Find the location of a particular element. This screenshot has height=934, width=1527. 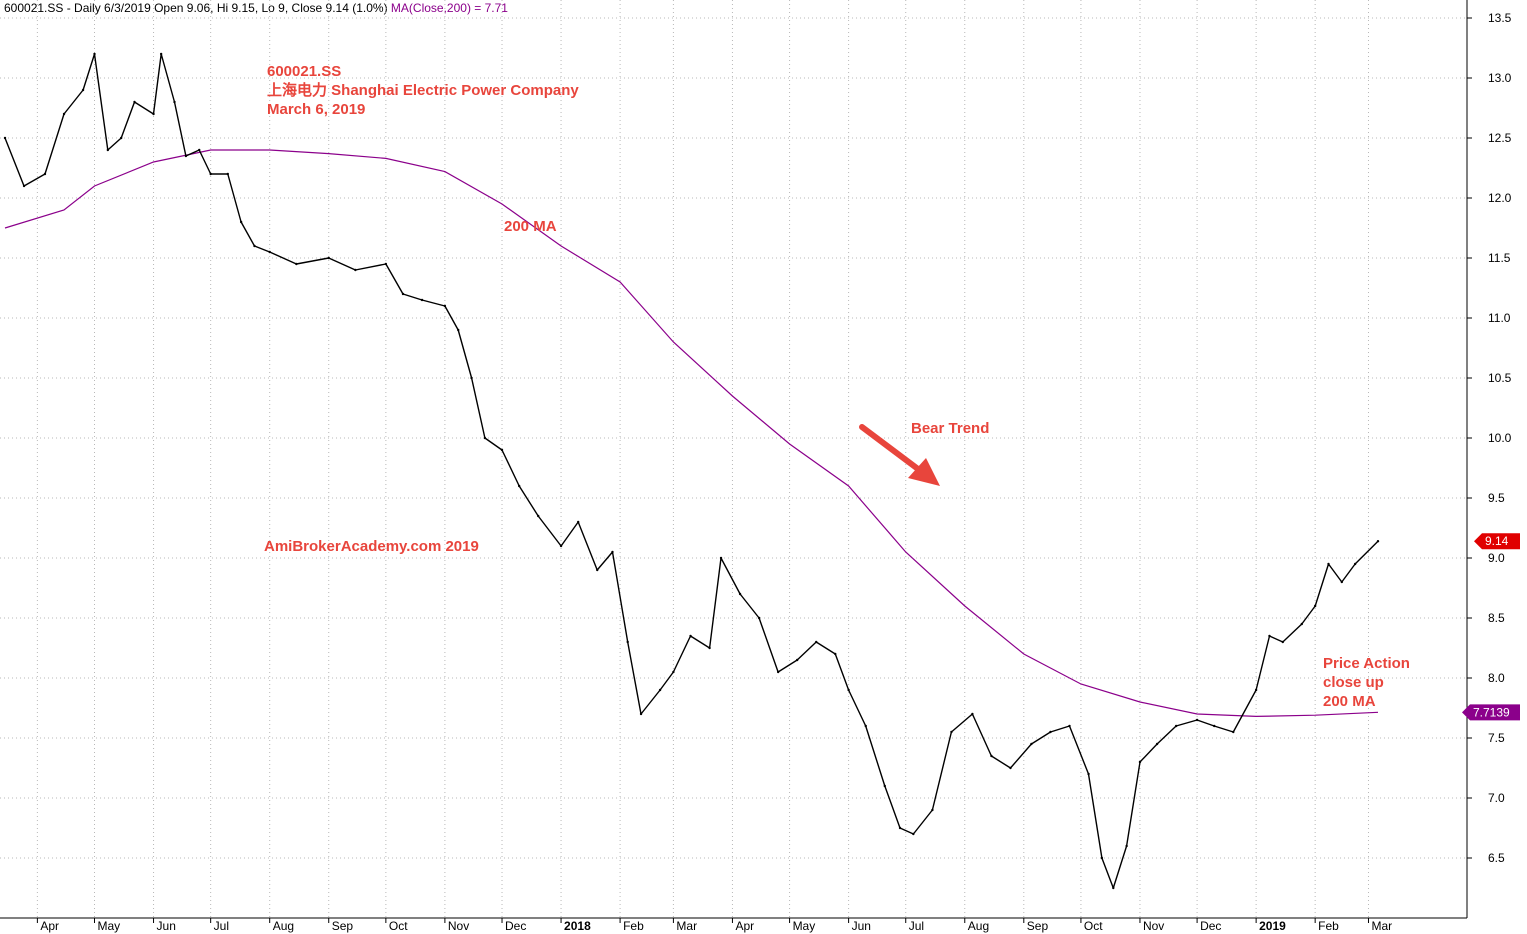

close-value-tag: 9.14 is located at coordinates (1497, 541).